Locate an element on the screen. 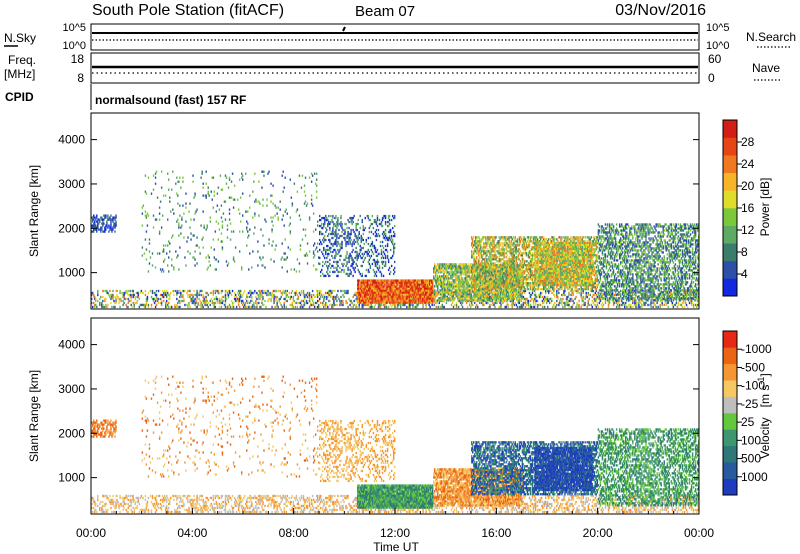  nave-tick-top: 60 is located at coordinates (715, 59).